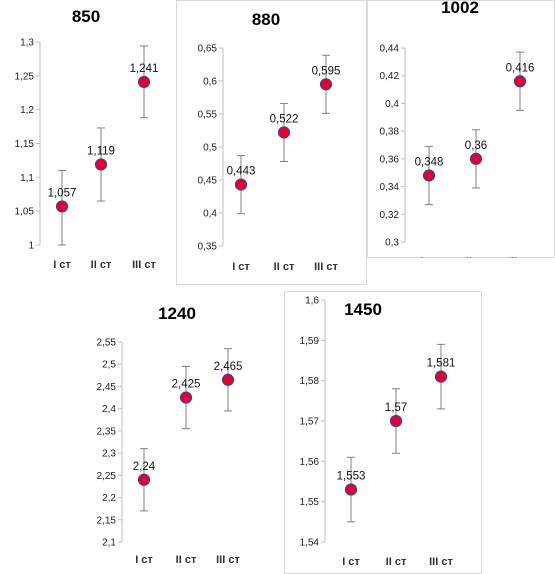 The width and height of the screenshot is (555, 574). I want to click on y-tick-label: 0,6, so click(210, 82).